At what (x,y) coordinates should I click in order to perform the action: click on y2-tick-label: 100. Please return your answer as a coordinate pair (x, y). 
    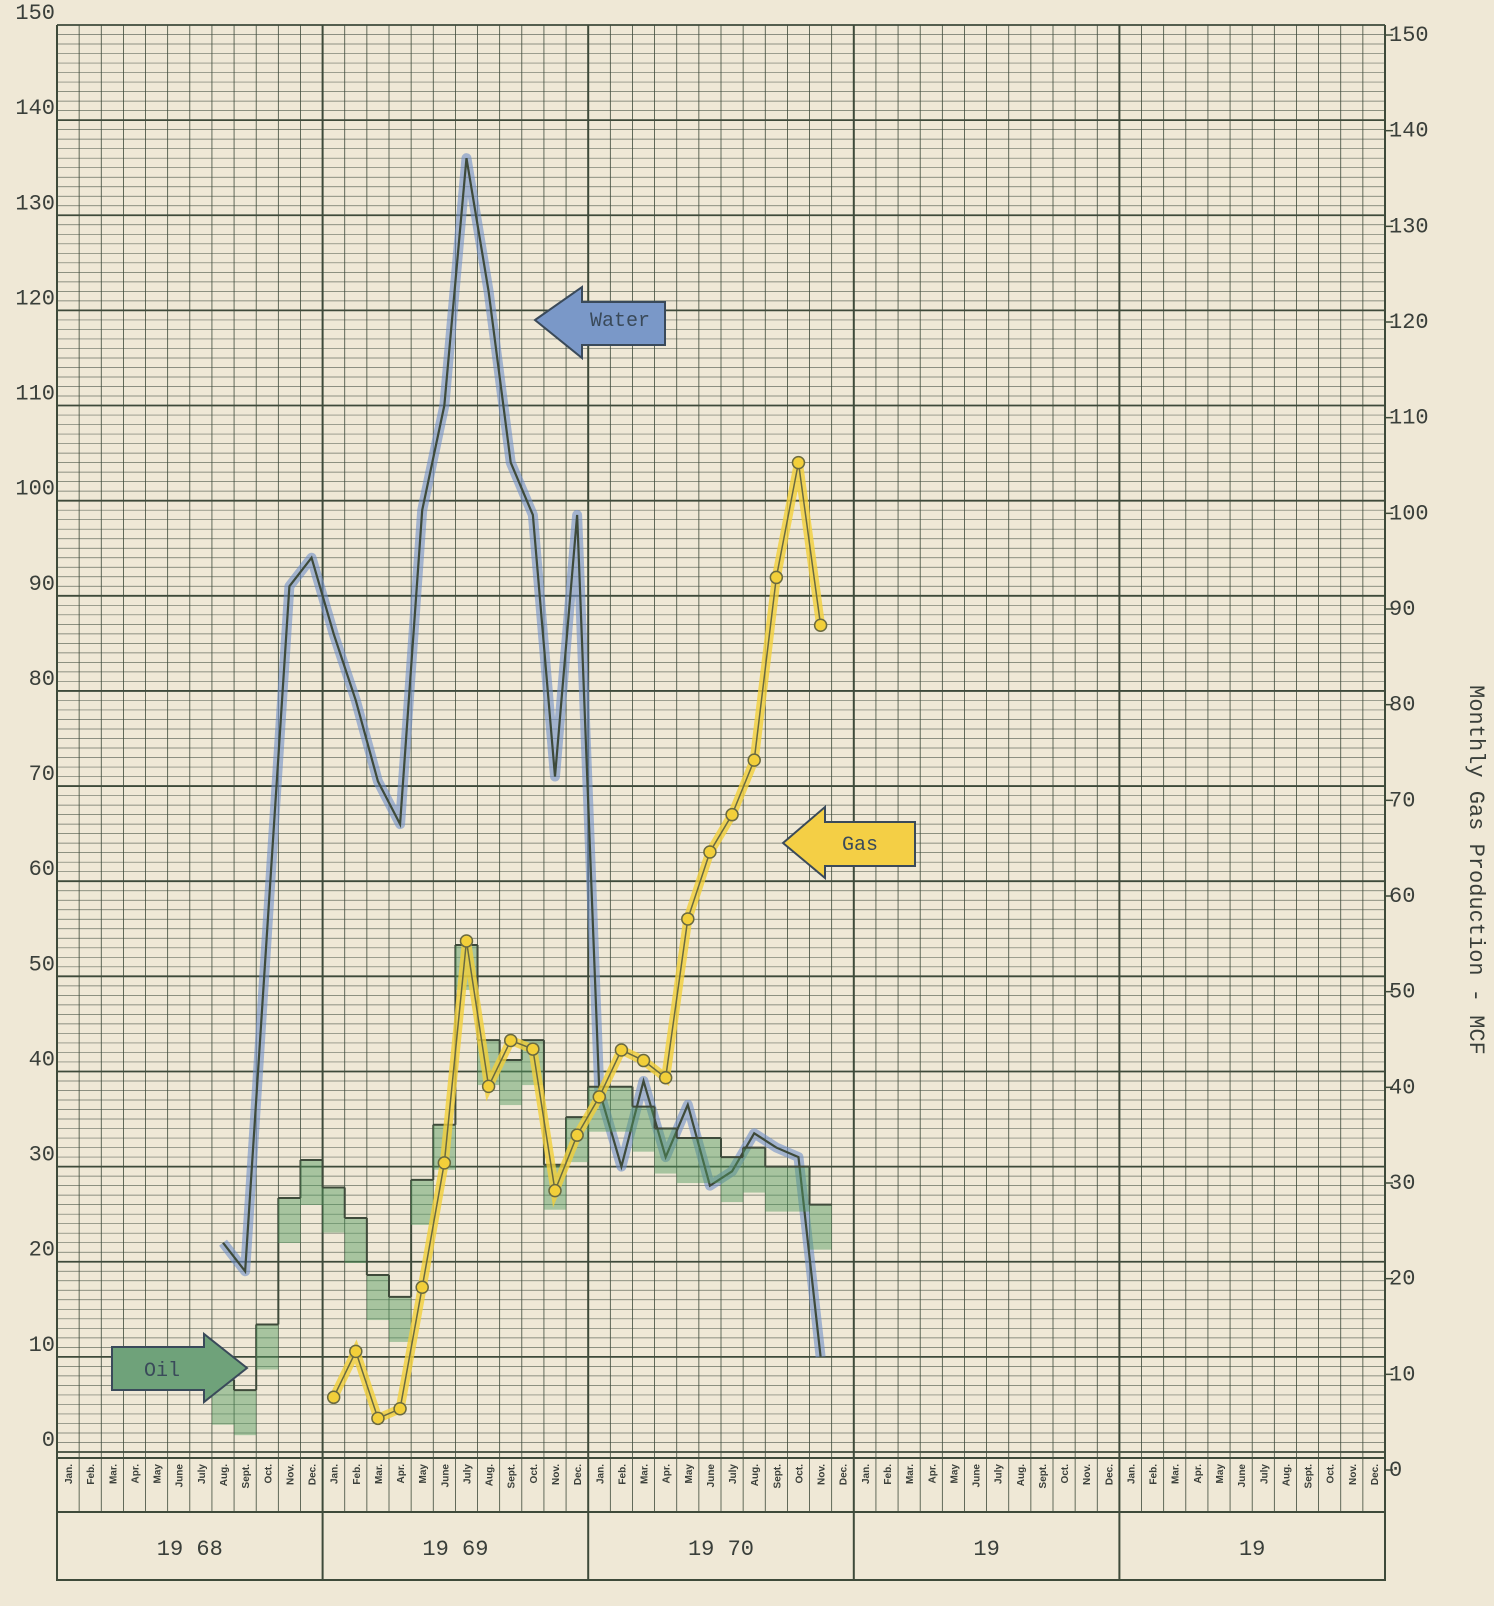
    Looking at the image, I should click on (1409, 513).